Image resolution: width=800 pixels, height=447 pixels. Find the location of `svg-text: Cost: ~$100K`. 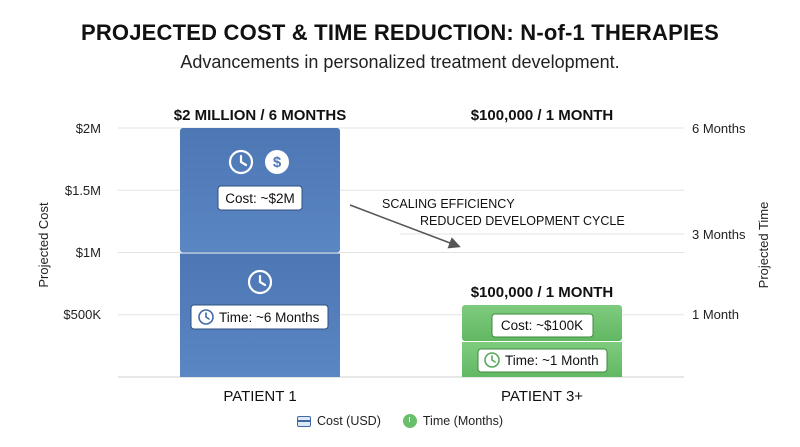

svg-text: Cost: ~$100K is located at coordinates (542, 325).